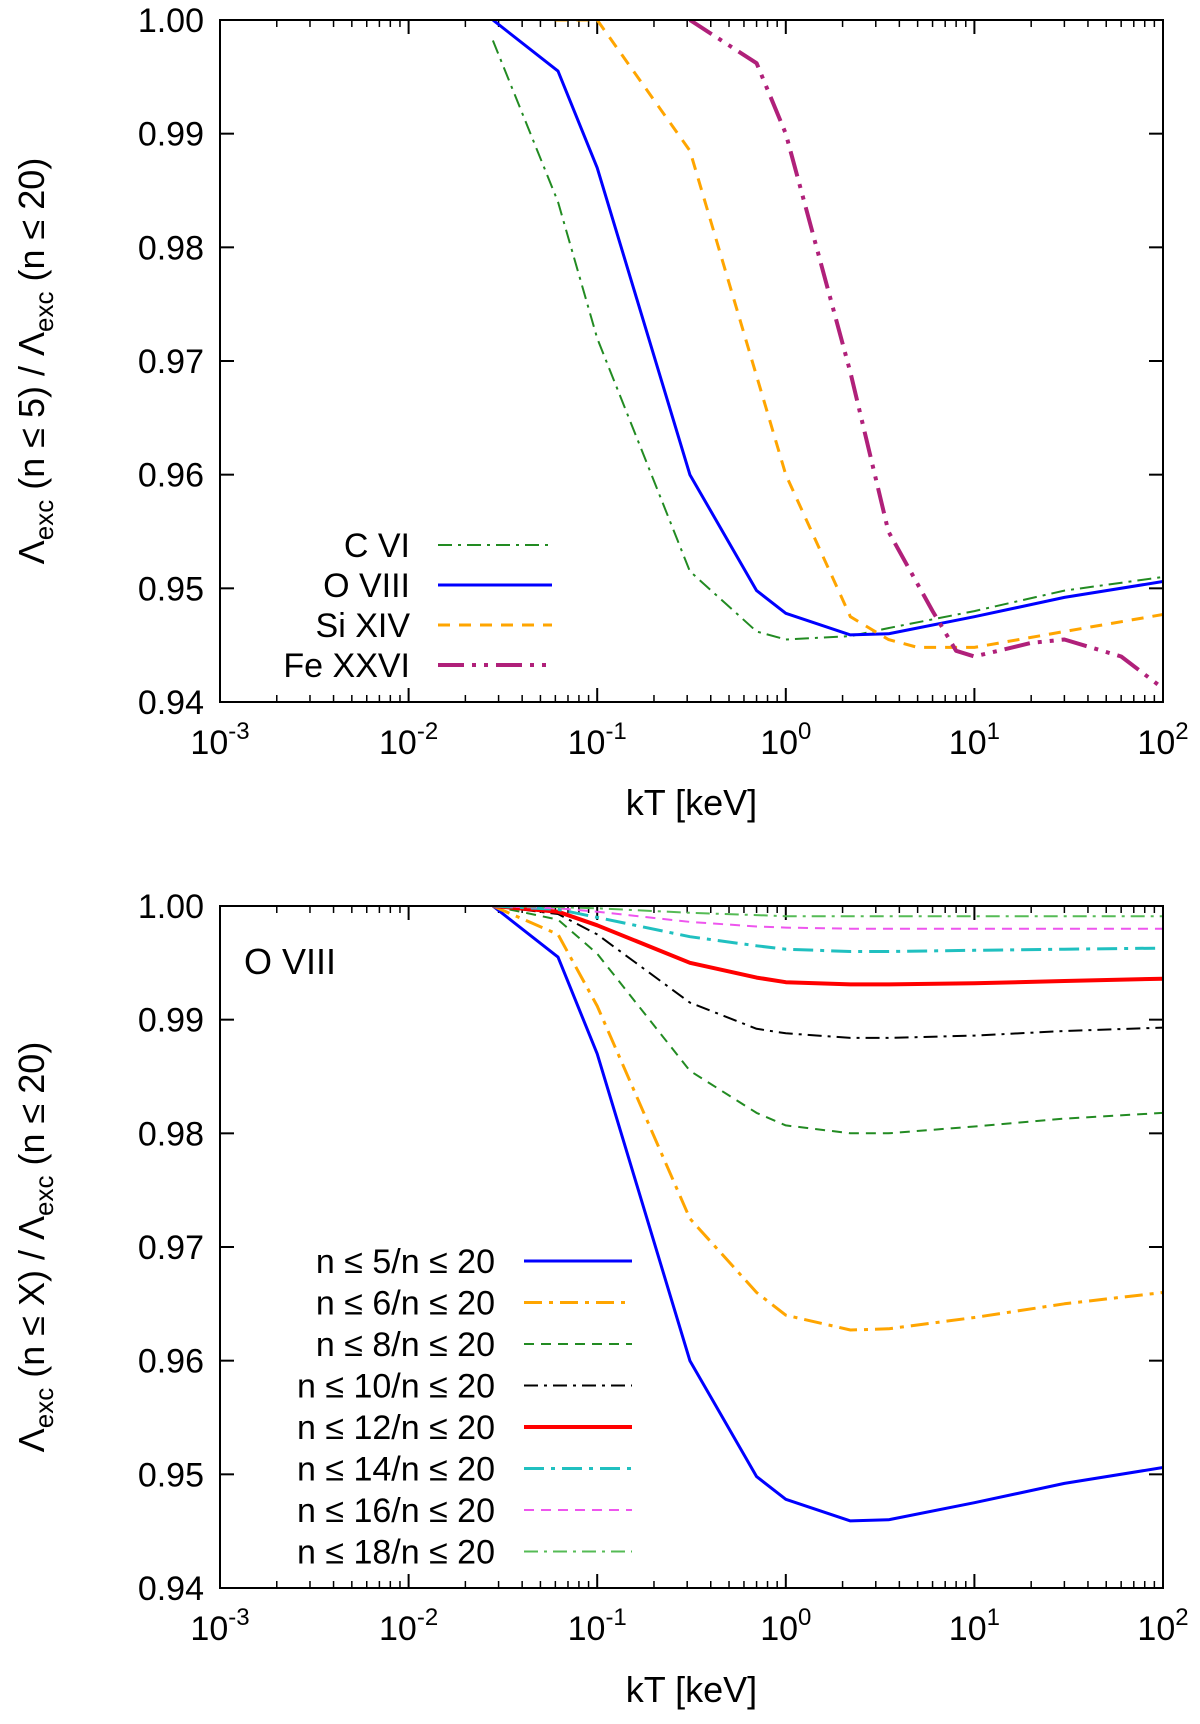 The height and width of the screenshot is (1724, 1200). Describe the element at coordinates (396, 1511) in the screenshot. I see `legend-label: n ≤ 16/n ≤ 20` at that location.